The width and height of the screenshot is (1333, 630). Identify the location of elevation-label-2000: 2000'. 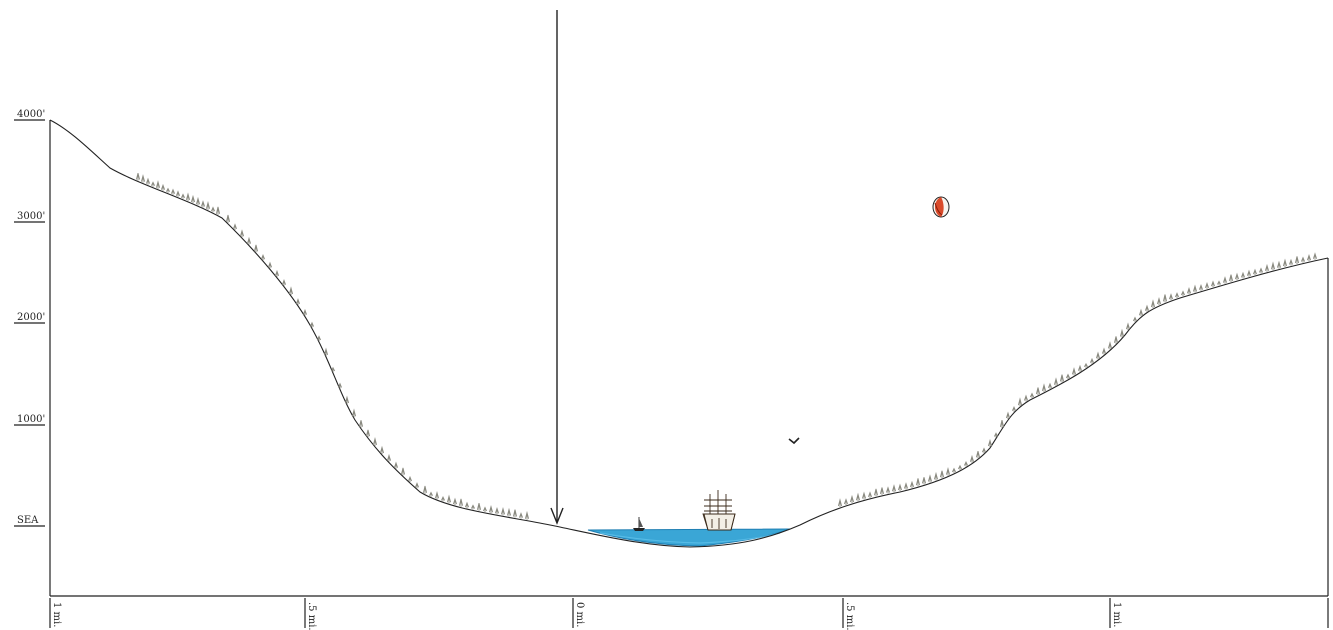
(31, 317).